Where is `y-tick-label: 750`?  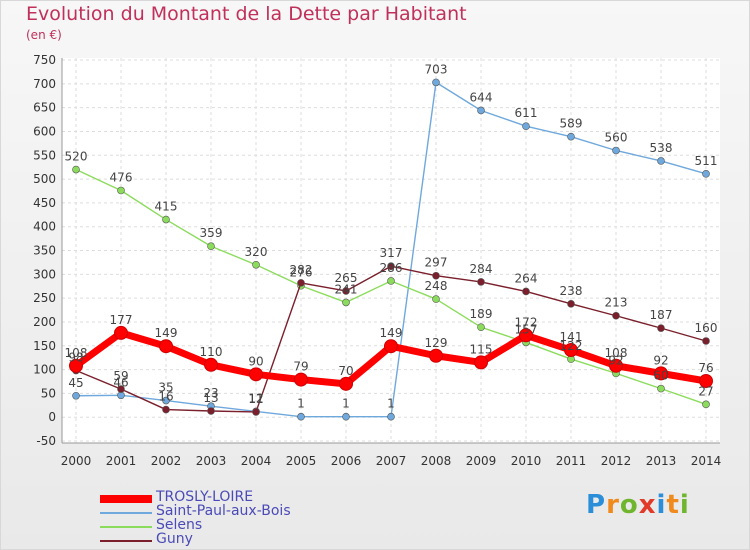 y-tick-label: 750 is located at coordinates (44, 60).